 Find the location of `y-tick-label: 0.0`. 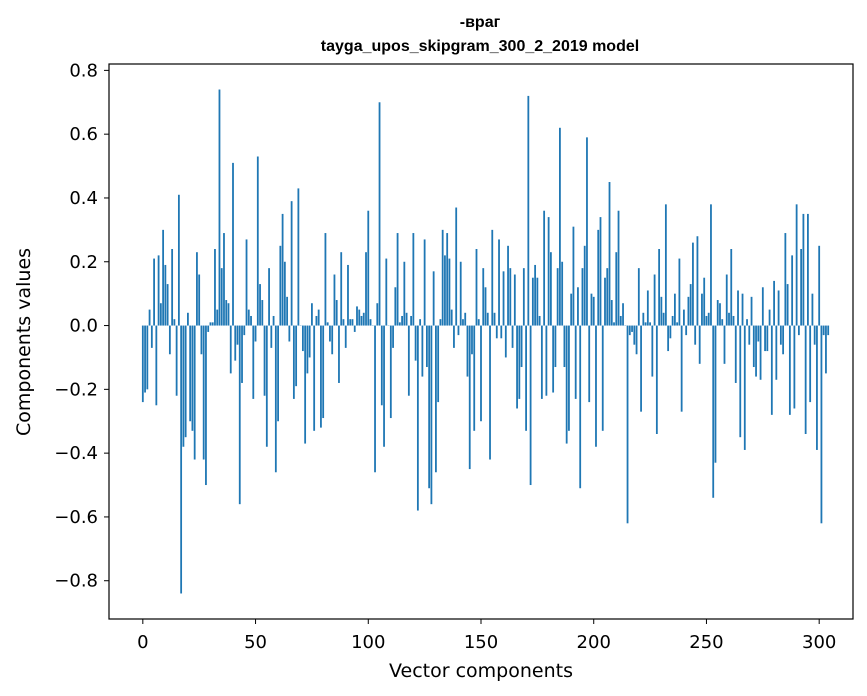

y-tick-label: 0.0 is located at coordinates (83, 326).